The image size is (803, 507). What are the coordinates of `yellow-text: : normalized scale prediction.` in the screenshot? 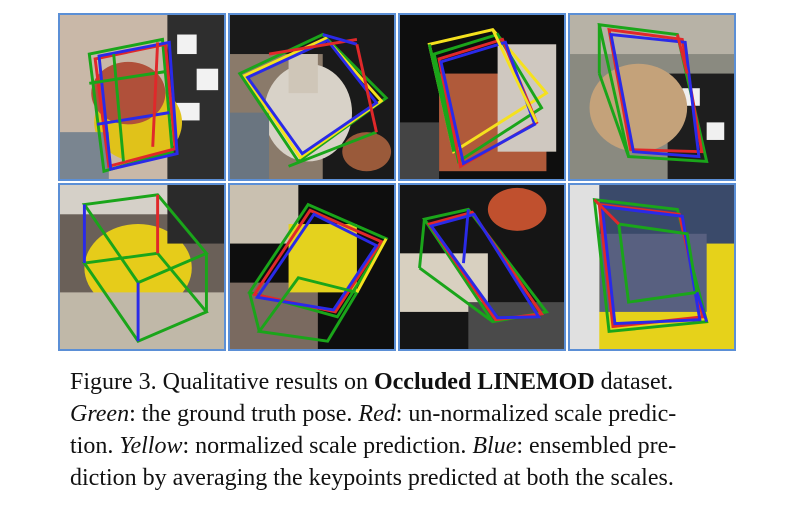 It's located at (327, 446).